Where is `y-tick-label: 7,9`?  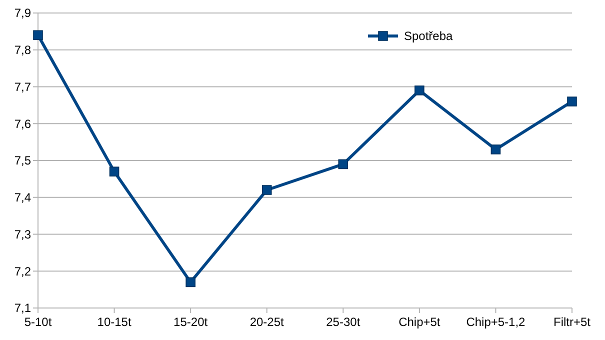
y-tick-label: 7,9 is located at coordinates (23, 13).